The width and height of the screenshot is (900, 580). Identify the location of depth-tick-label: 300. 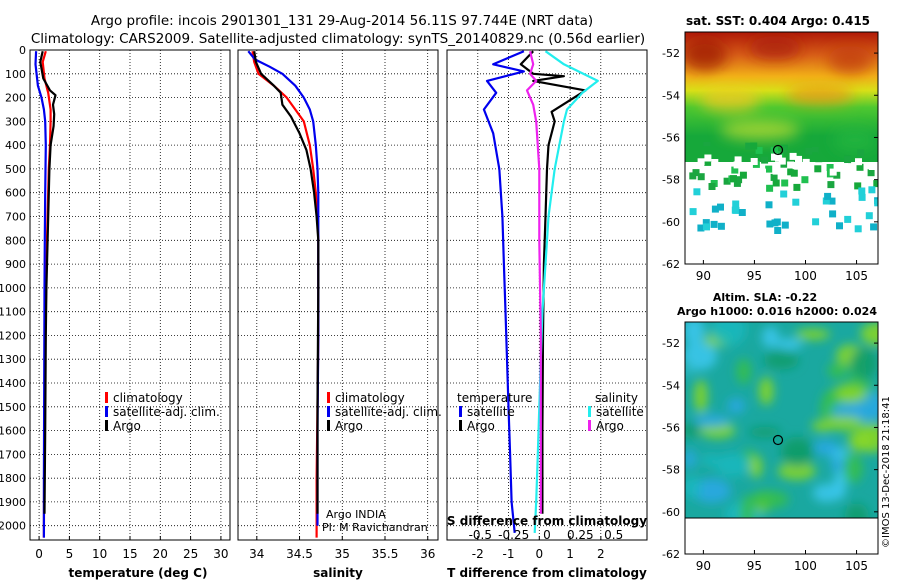
(15, 121).